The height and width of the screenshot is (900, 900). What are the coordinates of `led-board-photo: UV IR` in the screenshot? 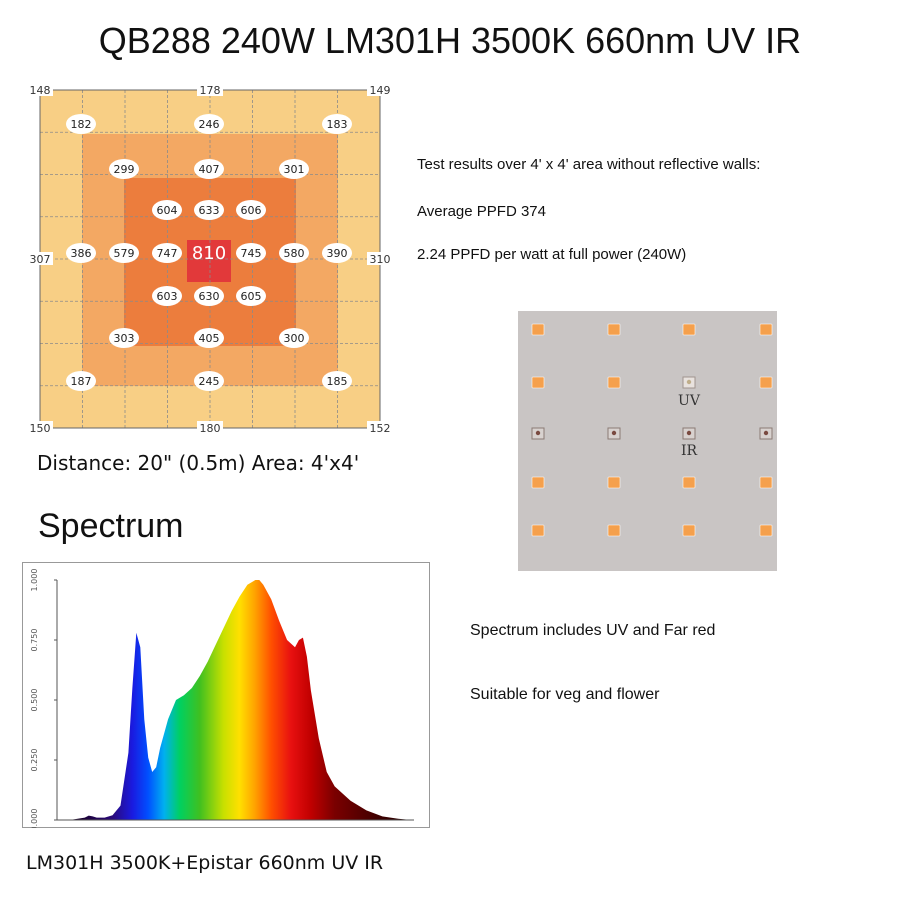 It's located at (647, 441).